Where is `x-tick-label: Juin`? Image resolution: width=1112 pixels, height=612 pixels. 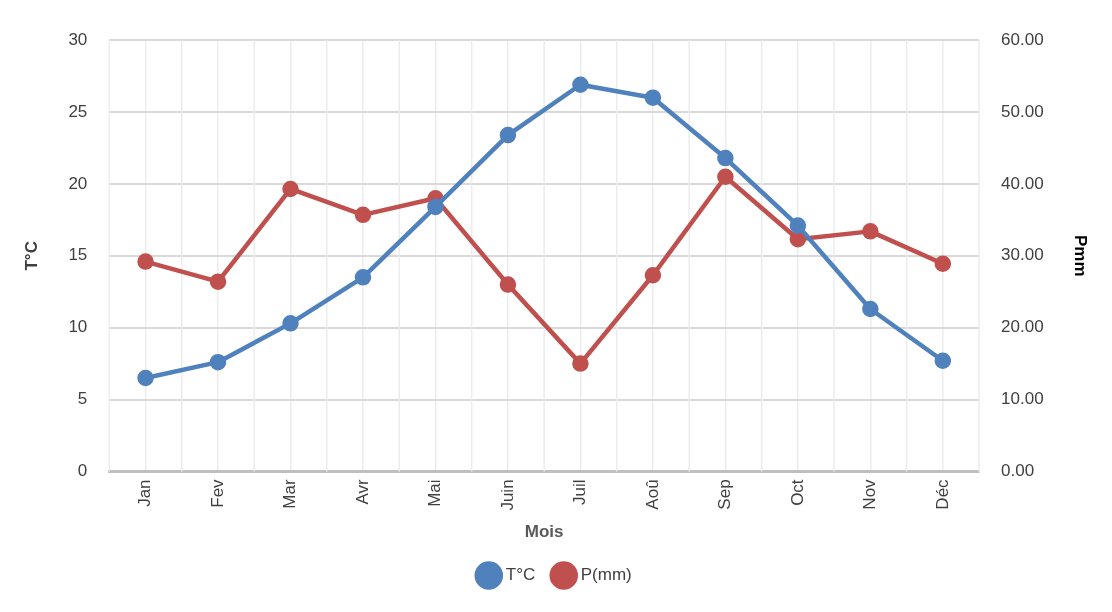
x-tick-label: Juin is located at coordinates (507, 495).